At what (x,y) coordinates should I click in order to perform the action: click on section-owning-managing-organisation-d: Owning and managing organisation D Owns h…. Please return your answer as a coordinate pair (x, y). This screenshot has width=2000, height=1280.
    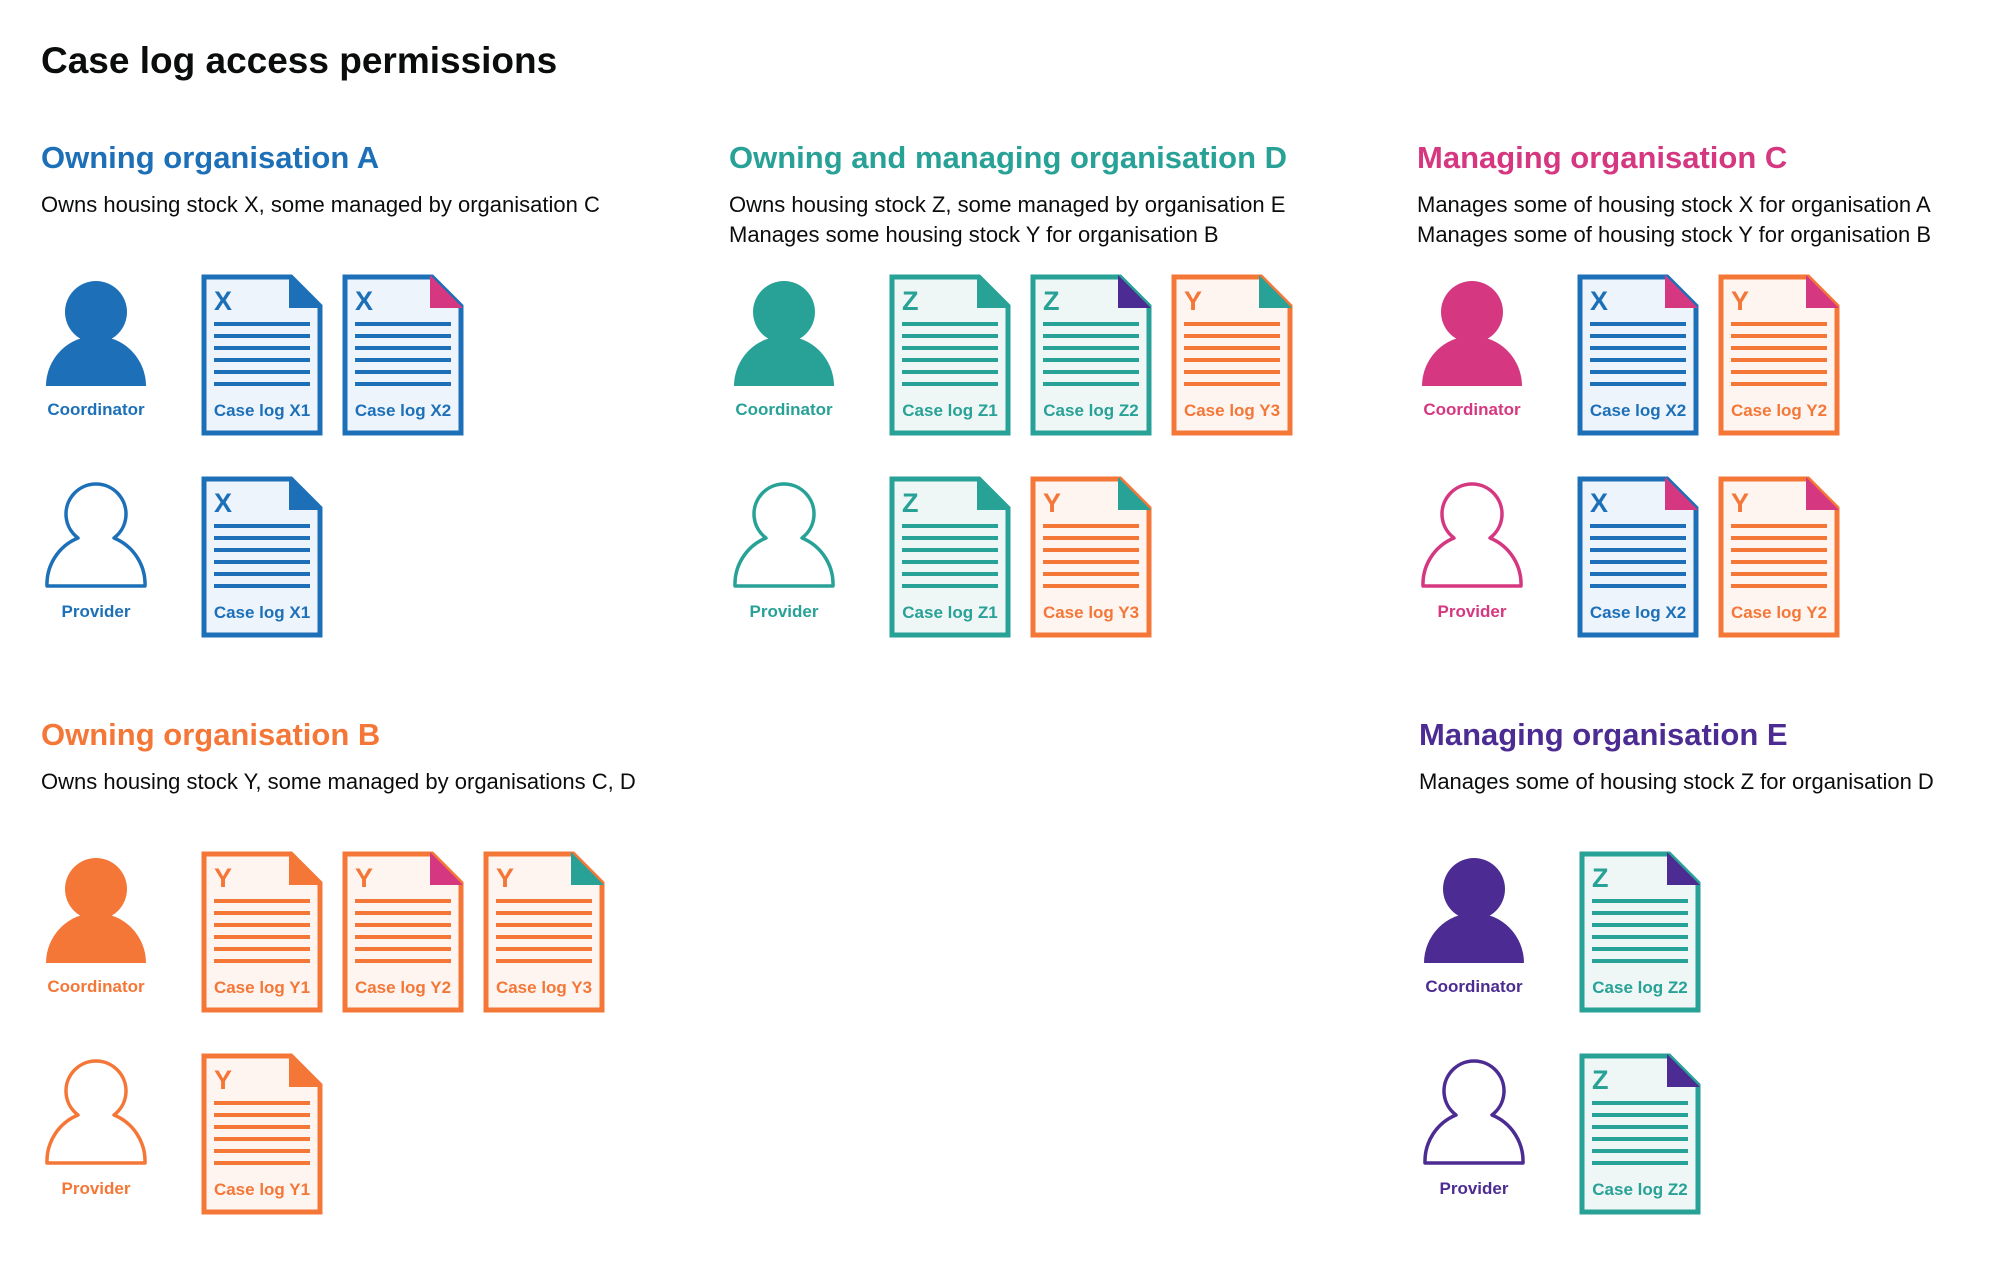
    Looking at the image, I should click on (1059, 410).